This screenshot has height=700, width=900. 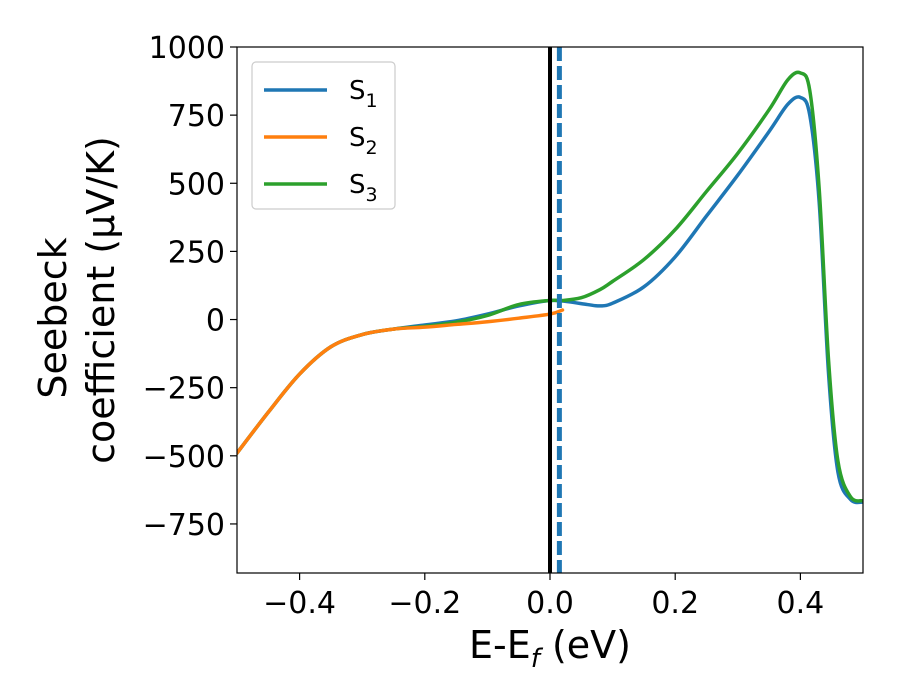 What do you see at coordinates (184, 457) in the screenshot?
I see `y-tick-label: −500` at bounding box center [184, 457].